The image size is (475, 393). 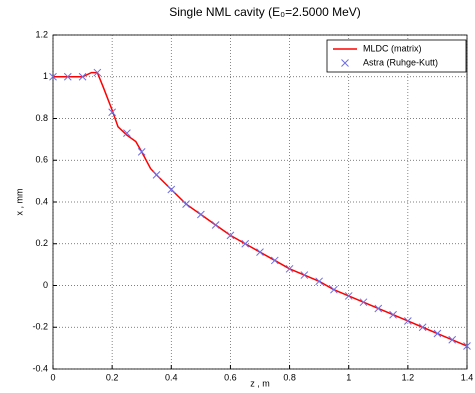 What do you see at coordinates (171, 377) in the screenshot?
I see `x-tick-label: 0.4` at bounding box center [171, 377].